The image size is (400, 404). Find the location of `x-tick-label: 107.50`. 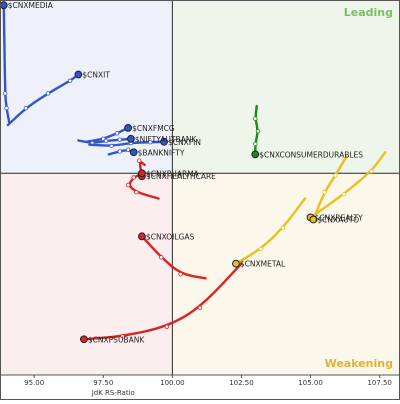

x-tick-label: 107.50 is located at coordinates (379, 383).